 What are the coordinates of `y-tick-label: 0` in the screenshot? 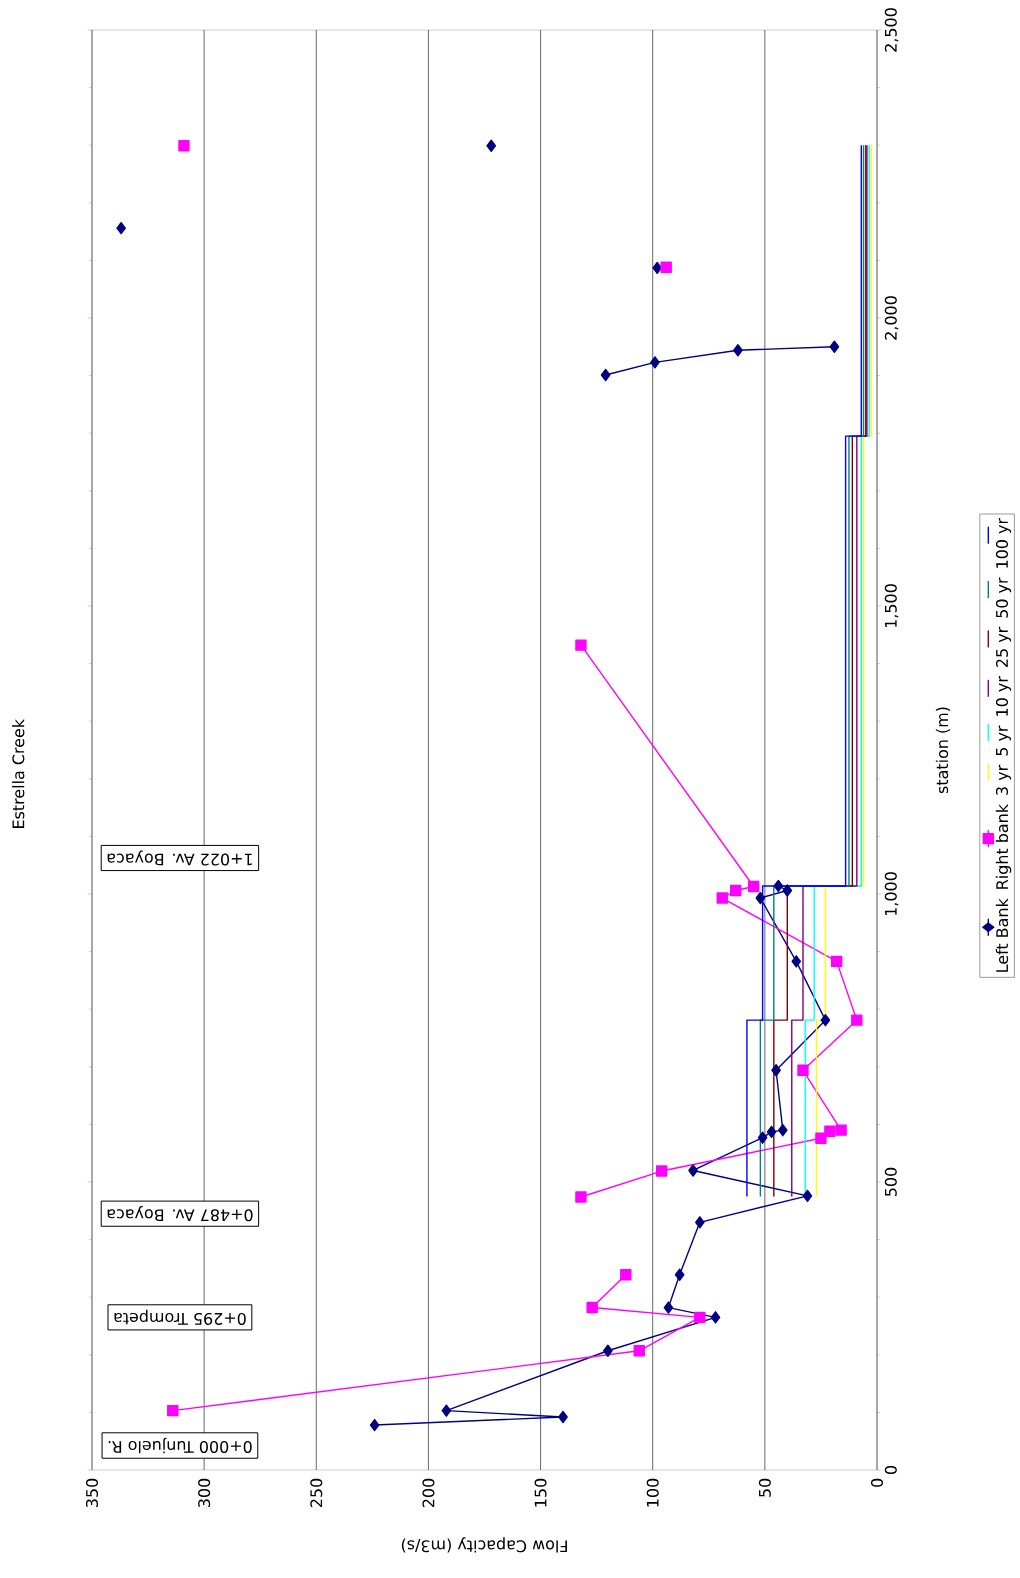 It's located at (890, 1470).